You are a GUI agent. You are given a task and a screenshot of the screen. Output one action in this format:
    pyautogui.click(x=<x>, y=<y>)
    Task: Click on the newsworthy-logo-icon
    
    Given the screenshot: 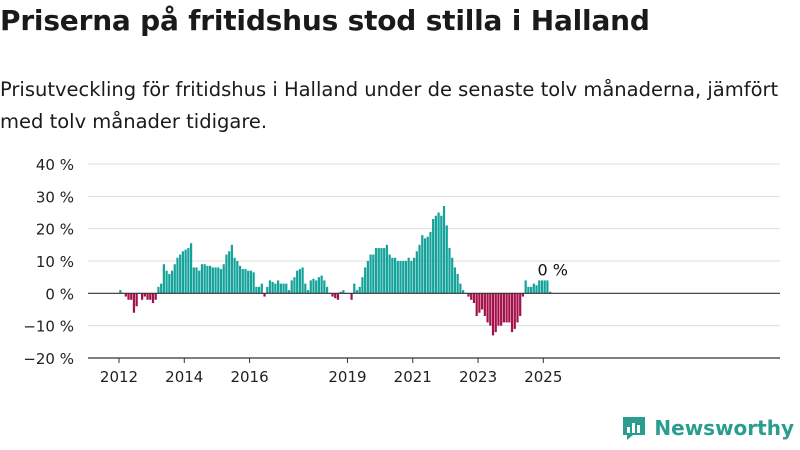 What is the action you would take?
    pyautogui.click(x=634, y=428)
    